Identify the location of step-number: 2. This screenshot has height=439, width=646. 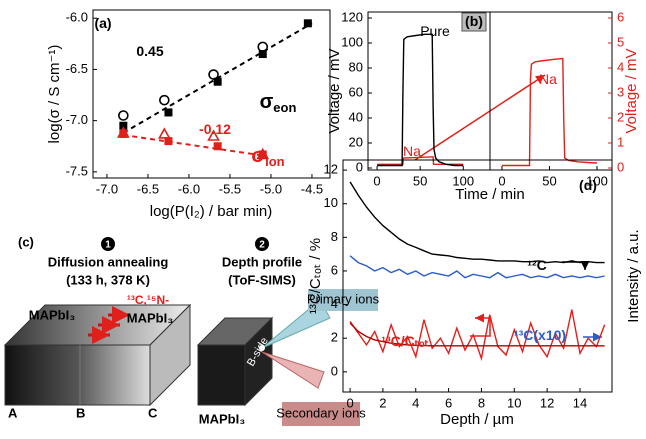
(262, 245).